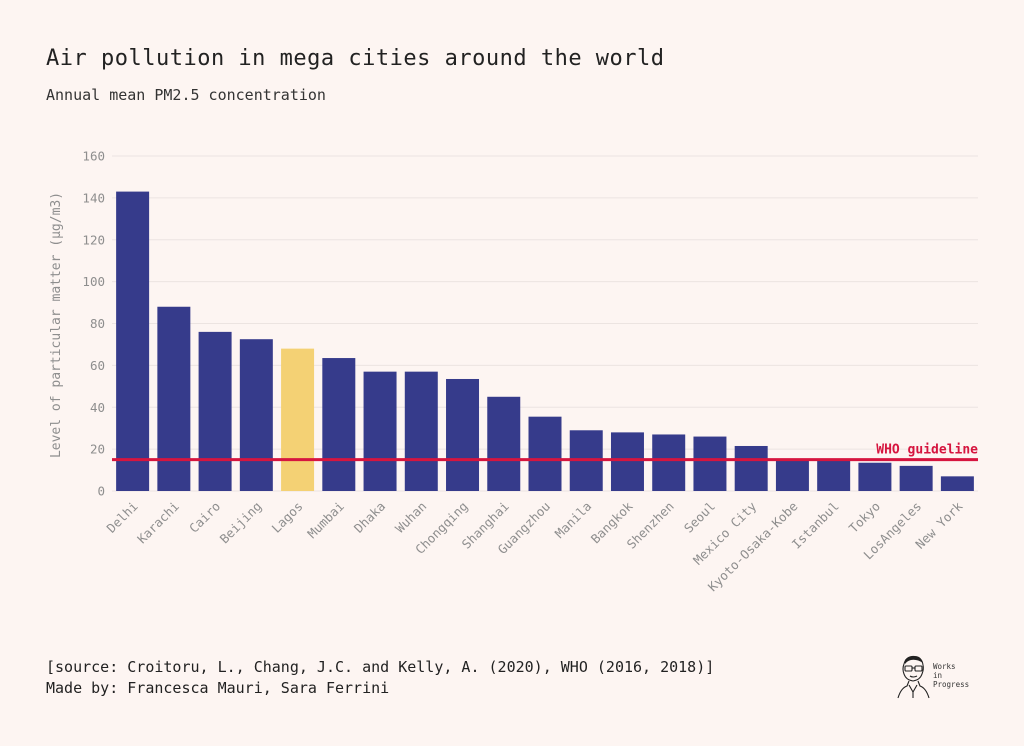 This screenshot has width=1024, height=746. What do you see at coordinates (380, 431) in the screenshot?
I see `bar-dhaka` at bounding box center [380, 431].